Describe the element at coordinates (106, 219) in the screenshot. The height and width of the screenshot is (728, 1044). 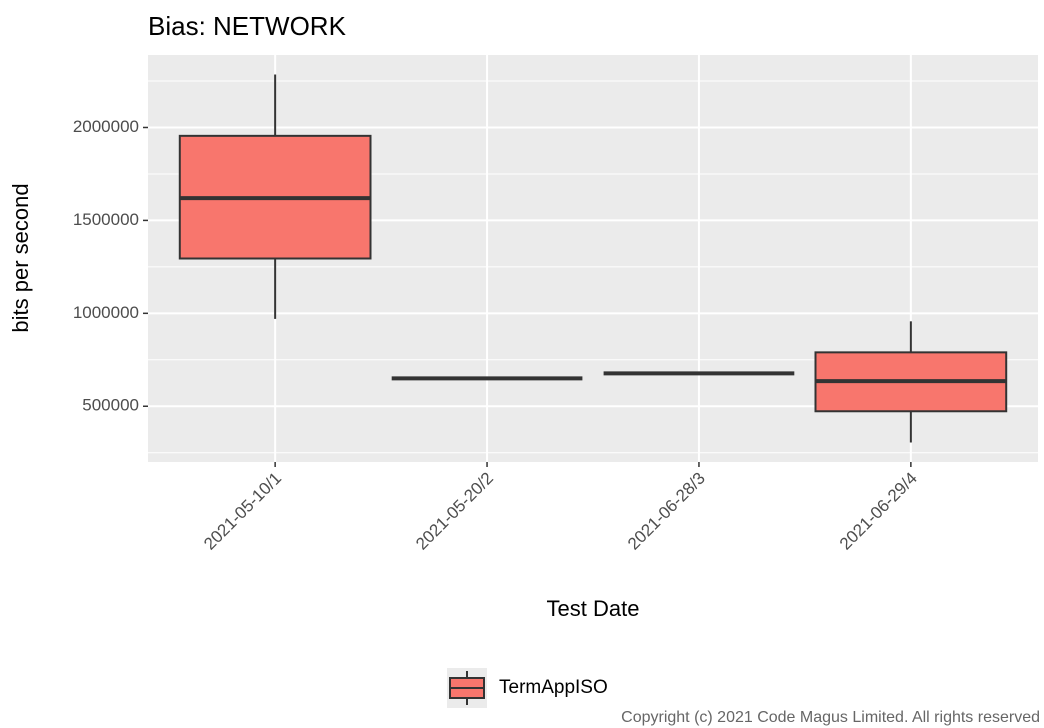
I see `y-tick-label: 1500000` at that location.